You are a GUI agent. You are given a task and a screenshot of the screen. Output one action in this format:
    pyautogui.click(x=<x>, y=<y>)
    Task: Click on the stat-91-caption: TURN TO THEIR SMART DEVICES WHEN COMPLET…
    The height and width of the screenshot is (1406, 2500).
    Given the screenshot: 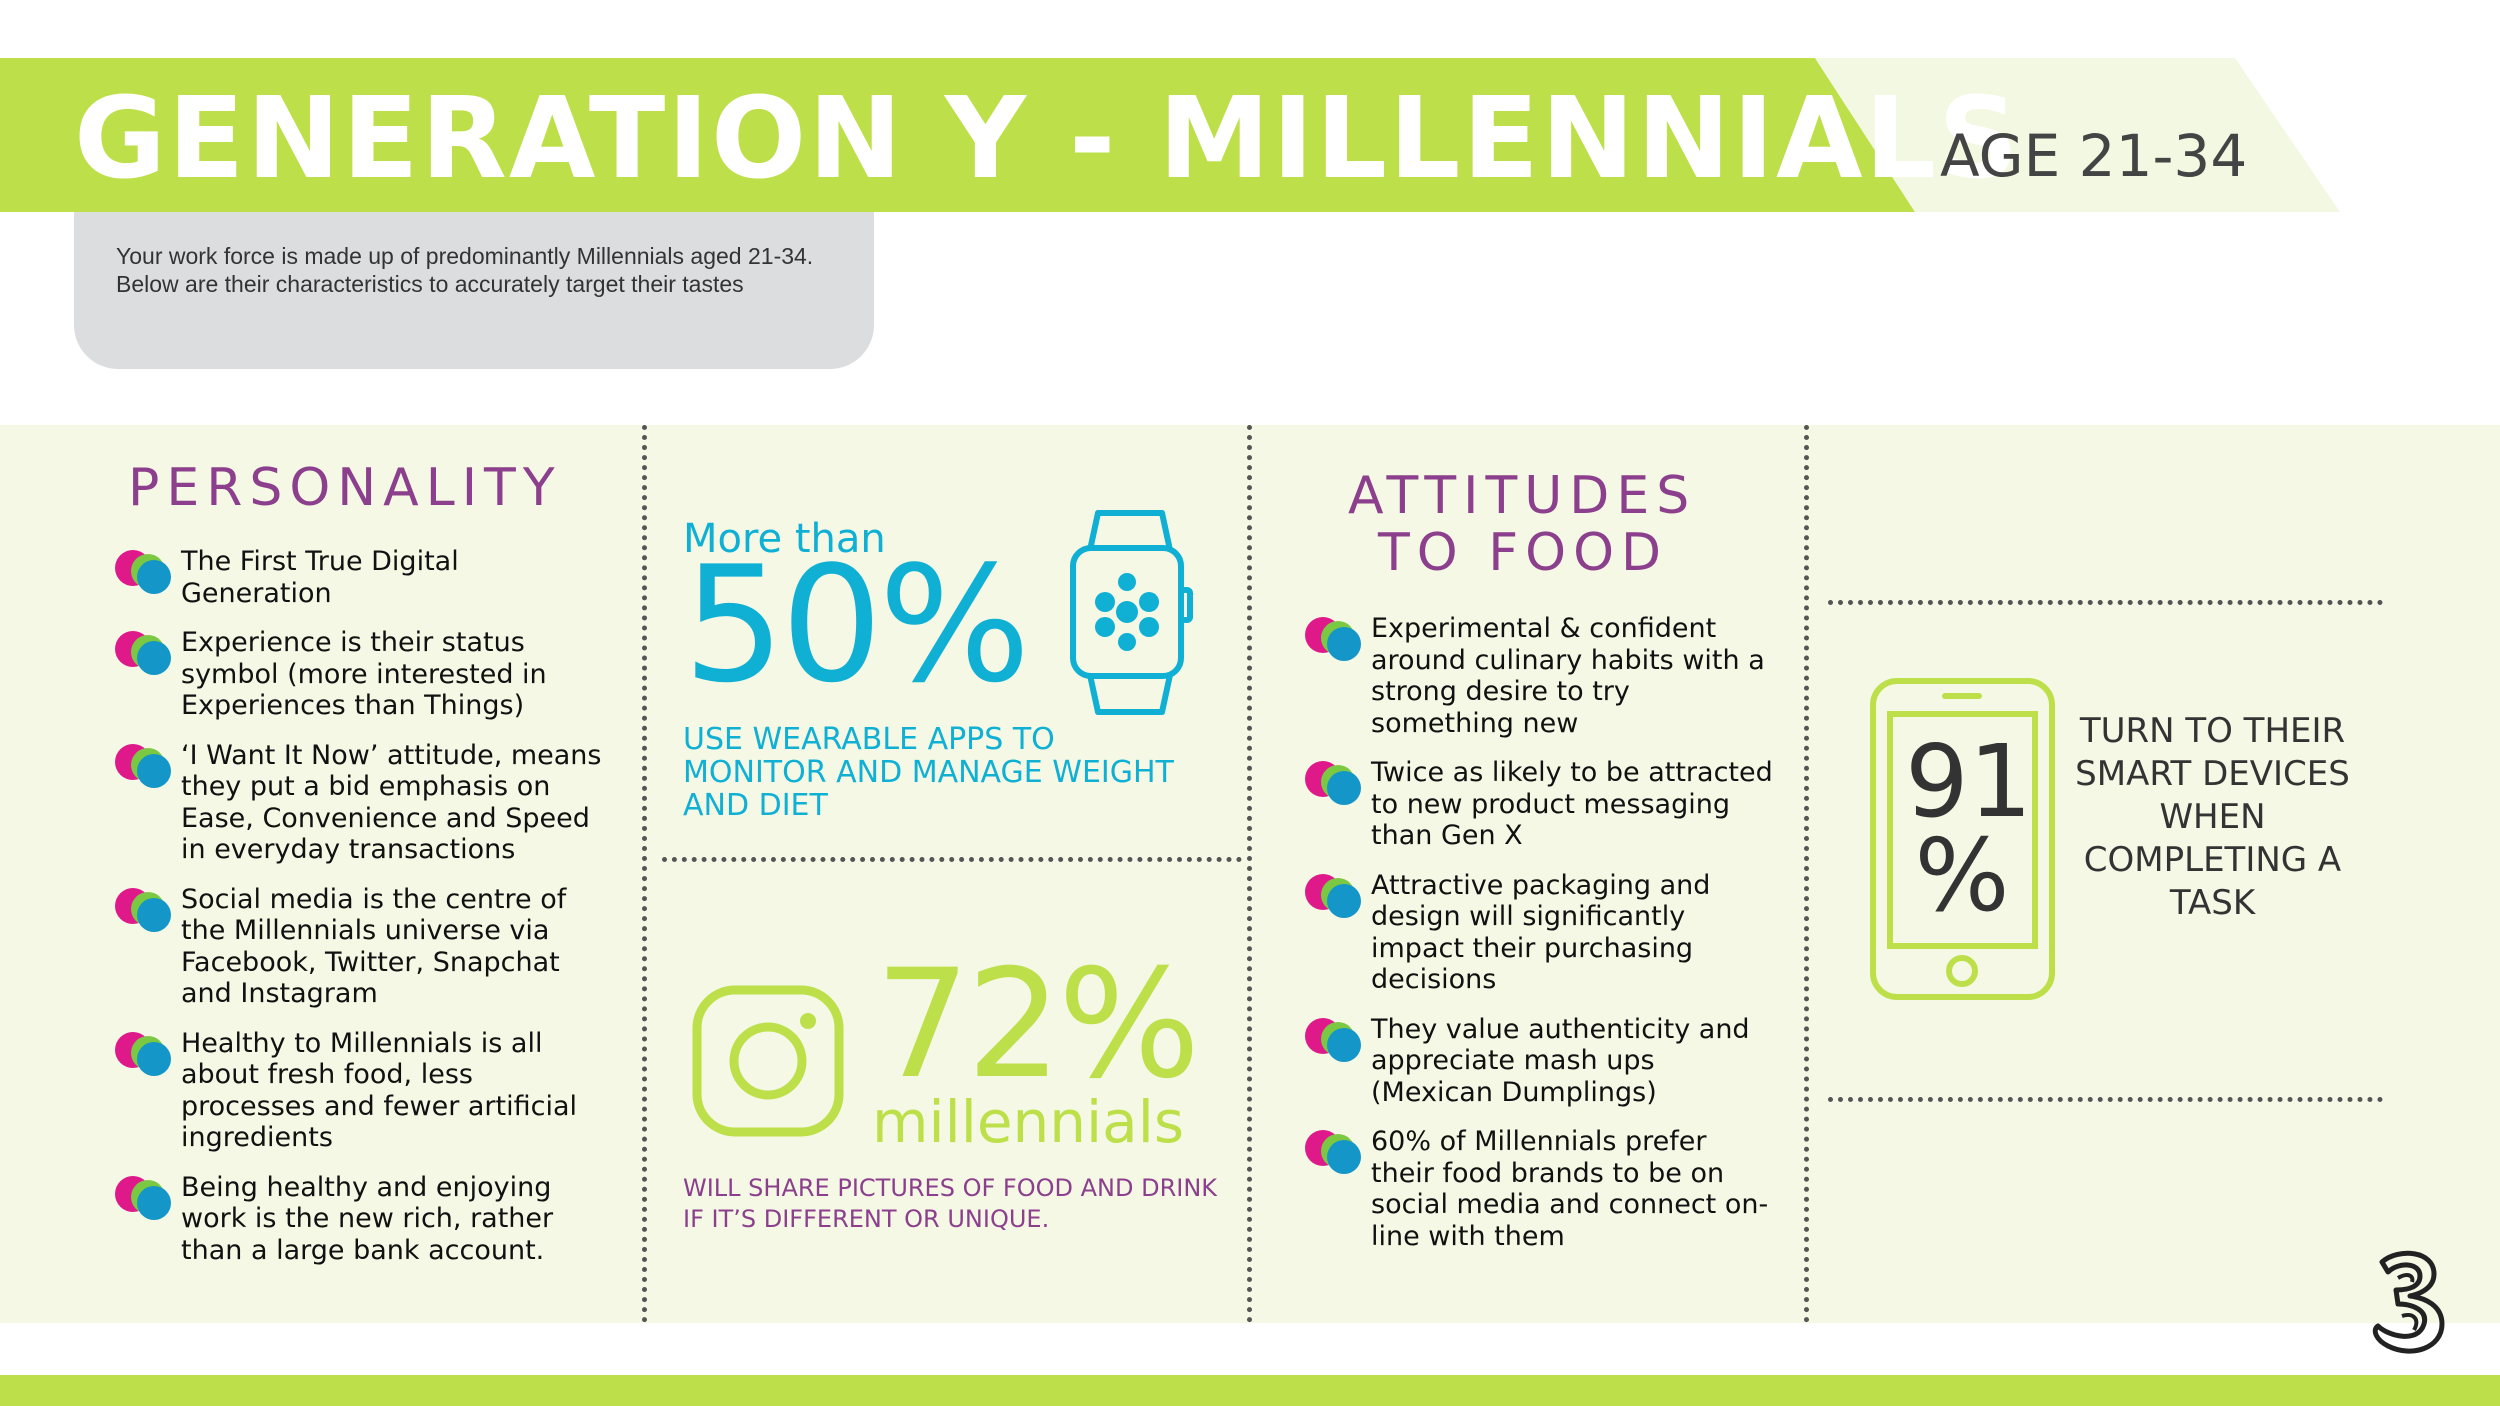 What is the action you would take?
    pyautogui.click(x=2212, y=817)
    